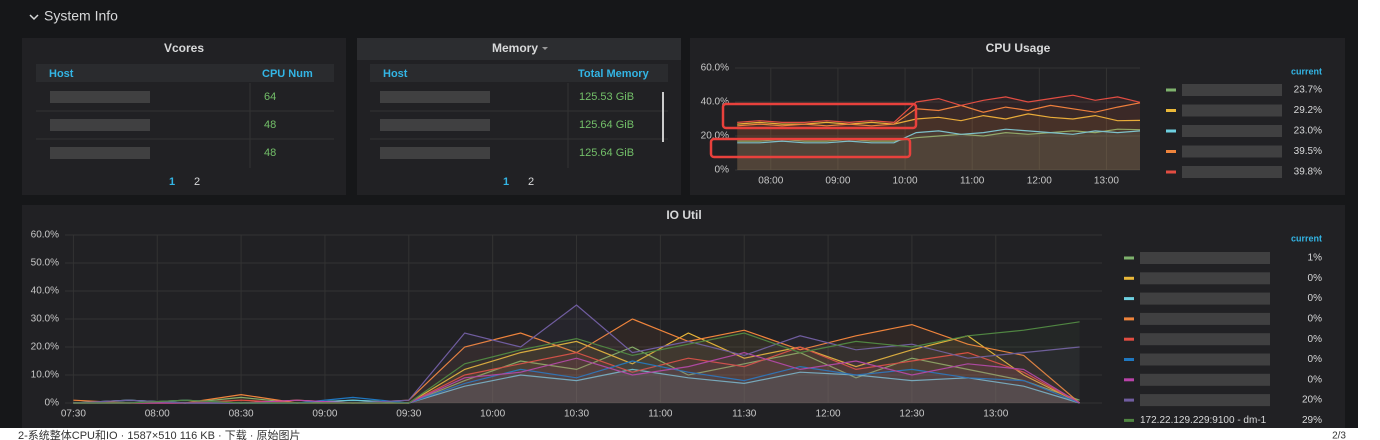 The width and height of the screenshot is (1380, 440). I want to click on column-header: CPU Num, so click(287, 74).